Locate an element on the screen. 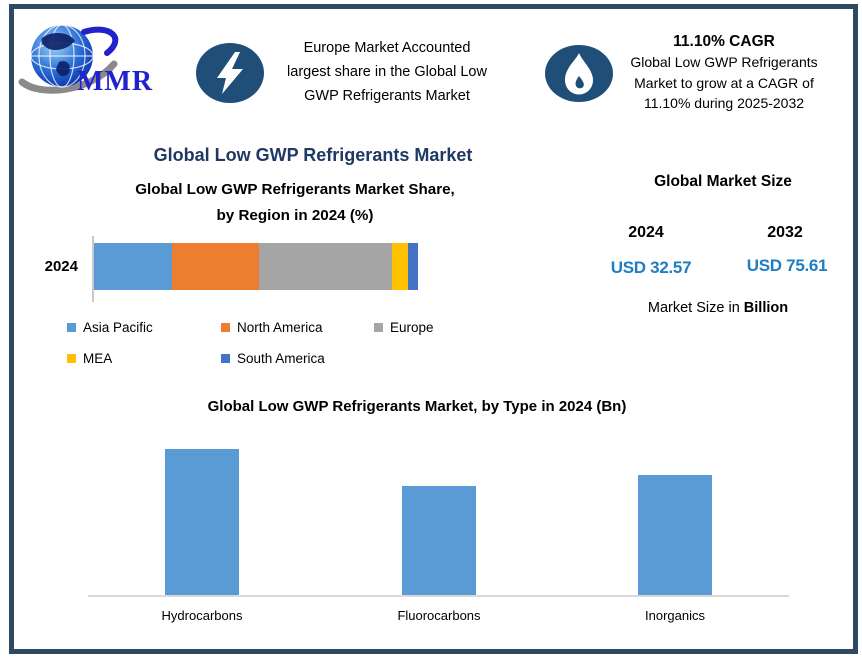 This screenshot has height=659, width=862. lightning-bolt-icon is located at coordinates (230, 73).